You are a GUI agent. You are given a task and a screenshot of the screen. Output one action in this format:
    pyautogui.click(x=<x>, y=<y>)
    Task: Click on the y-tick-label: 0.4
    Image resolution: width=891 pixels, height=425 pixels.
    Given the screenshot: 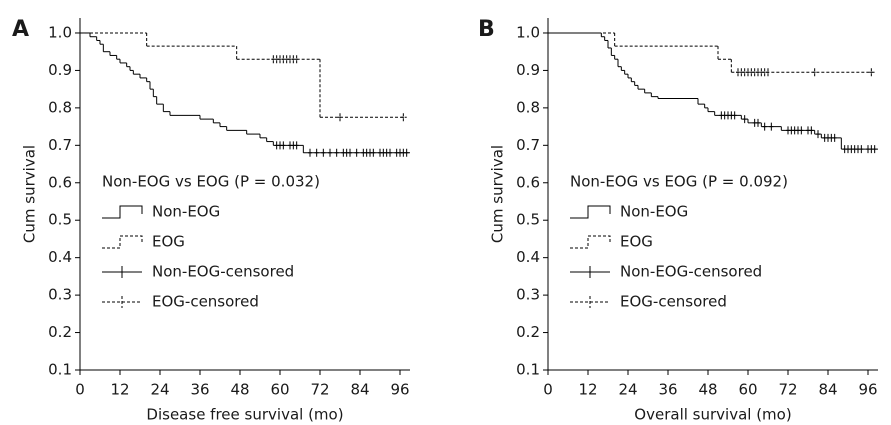 What is the action you would take?
    pyautogui.click(x=528, y=257)
    